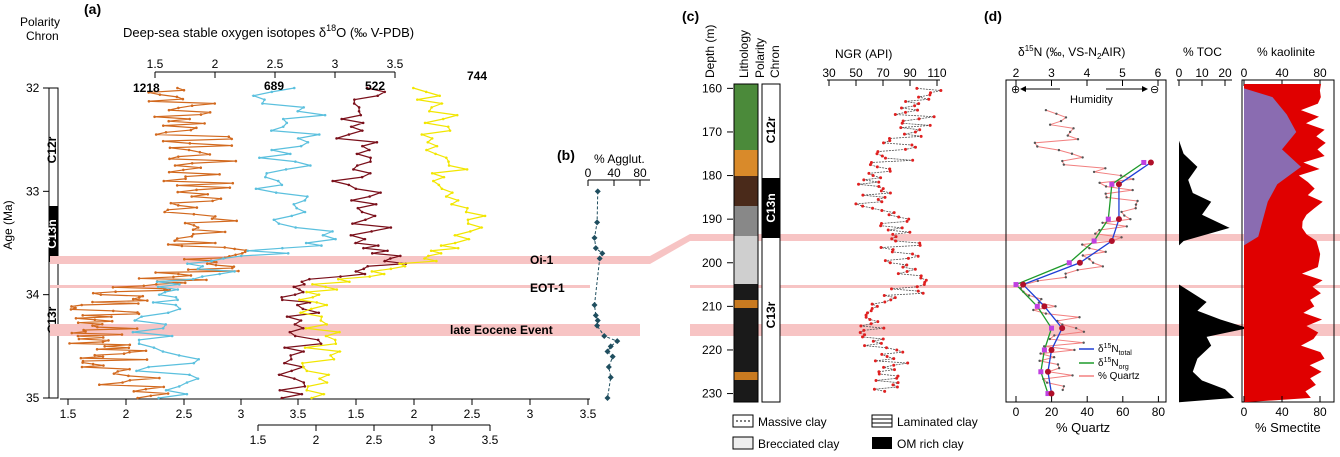 The image size is (1340, 457). What do you see at coordinates (274, 86) in the screenshot?
I see `site-689-label: 689` at bounding box center [274, 86].